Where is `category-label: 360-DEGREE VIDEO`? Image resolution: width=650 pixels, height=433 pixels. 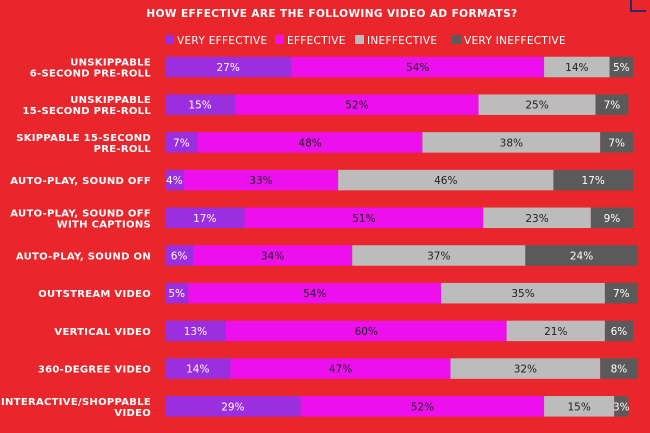
category-label: 360-DEGREE VIDEO is located at coordinates (94, 370).